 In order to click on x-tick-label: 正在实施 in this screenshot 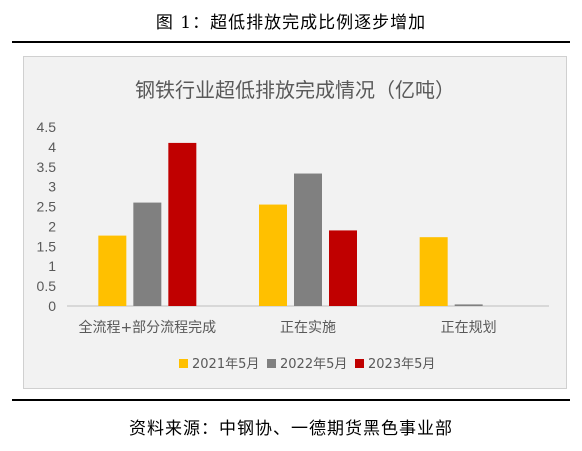, I will do `click(308, 328)`.